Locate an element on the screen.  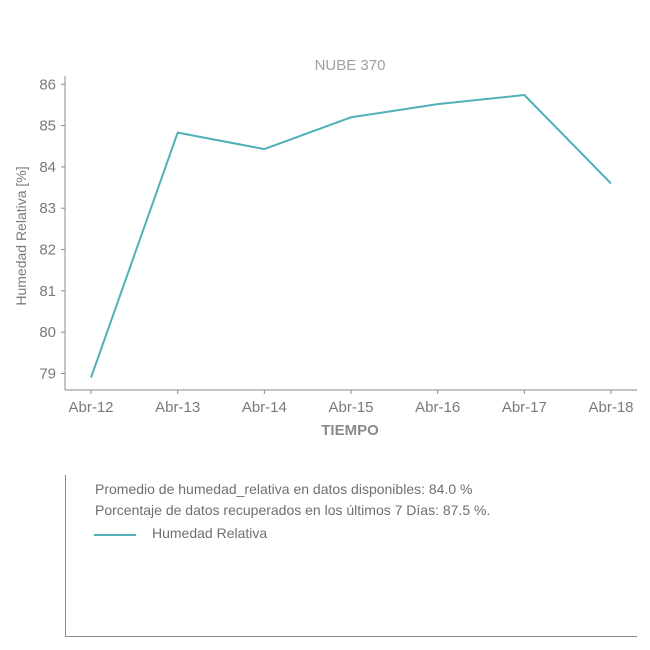
y-axis-title: Humedad Relativa [%] is located at coordinates (21, 235).